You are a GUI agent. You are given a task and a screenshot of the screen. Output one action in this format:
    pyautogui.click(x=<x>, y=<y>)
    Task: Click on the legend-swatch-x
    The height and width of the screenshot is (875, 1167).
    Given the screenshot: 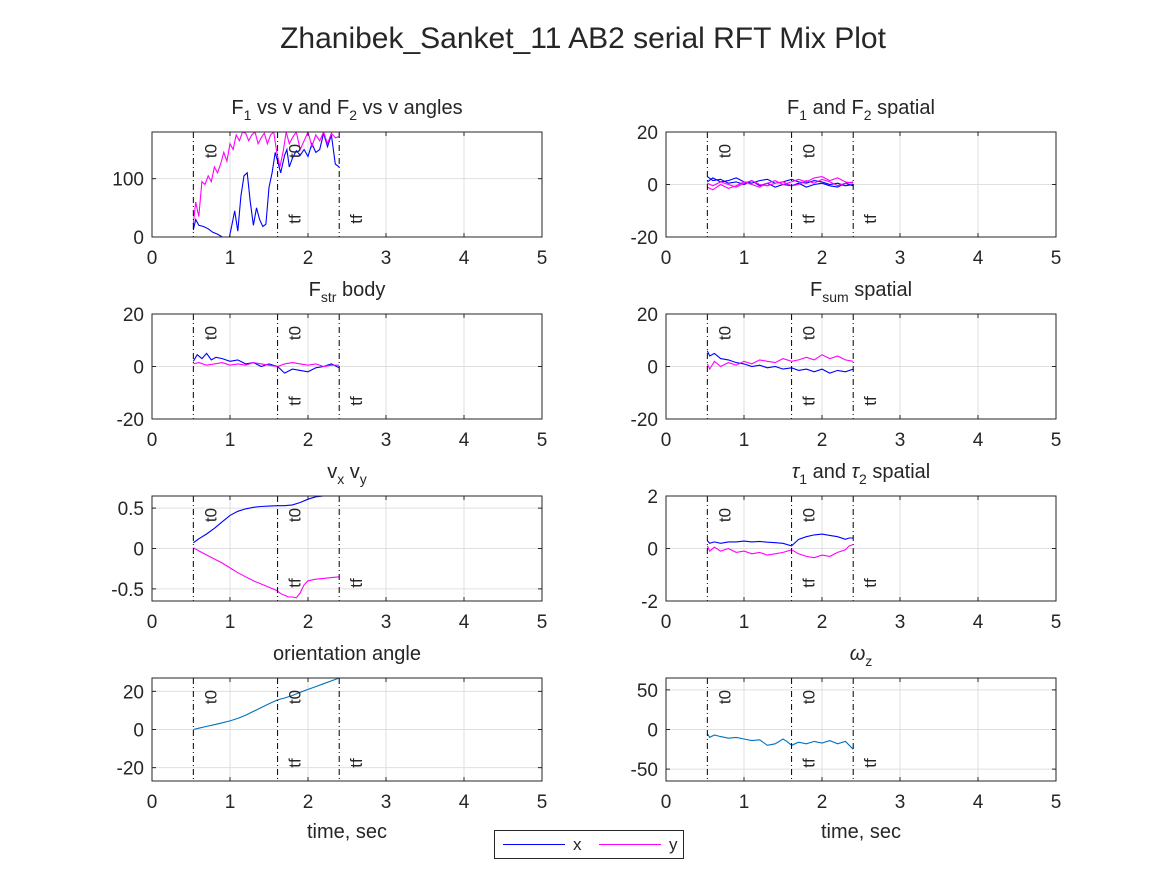 What is the action you would take?
    pyautogui.click(x=534, y=844)
    